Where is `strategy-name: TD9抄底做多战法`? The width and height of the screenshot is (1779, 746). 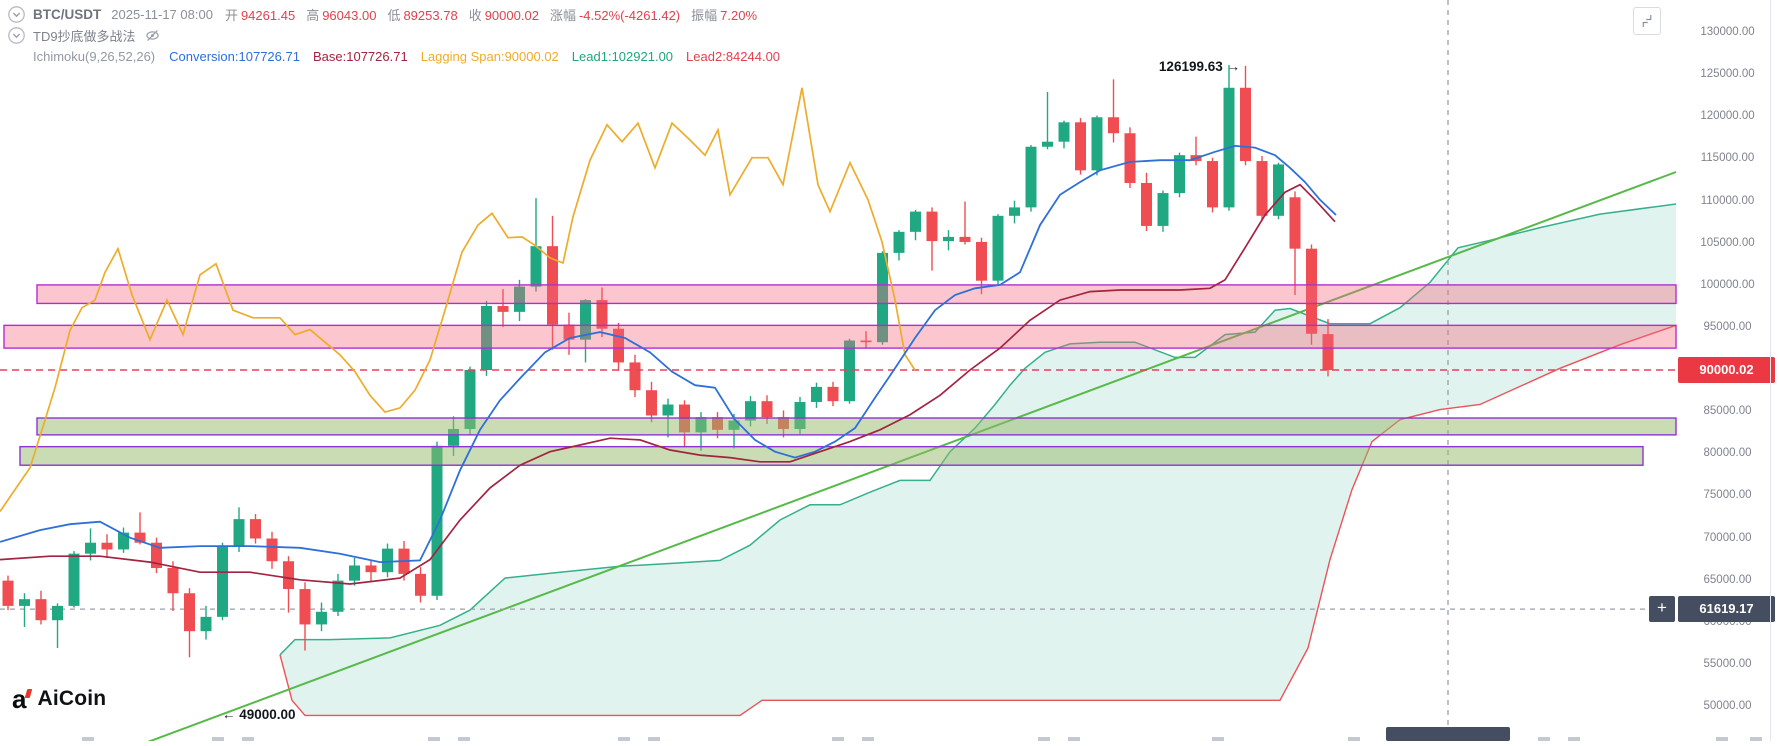
strategy-name: TD9抄底做多战法 is located at coordinates (84, 36).